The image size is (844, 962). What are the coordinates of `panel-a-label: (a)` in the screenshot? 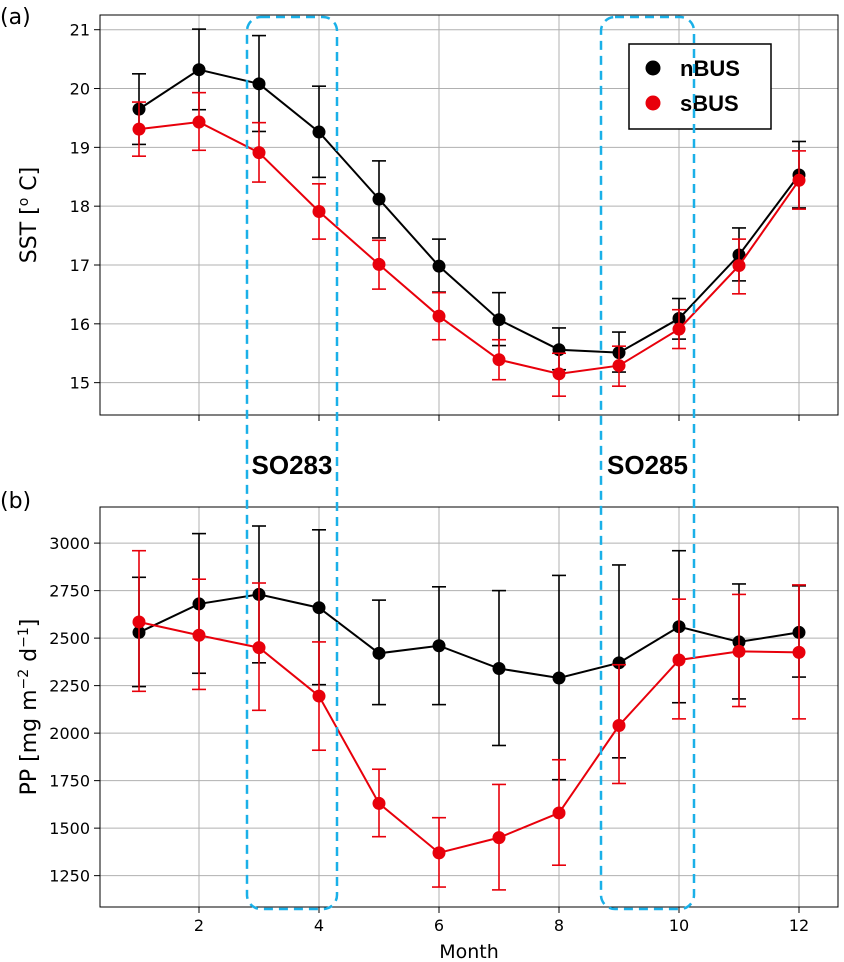 It's located at (15, 17).